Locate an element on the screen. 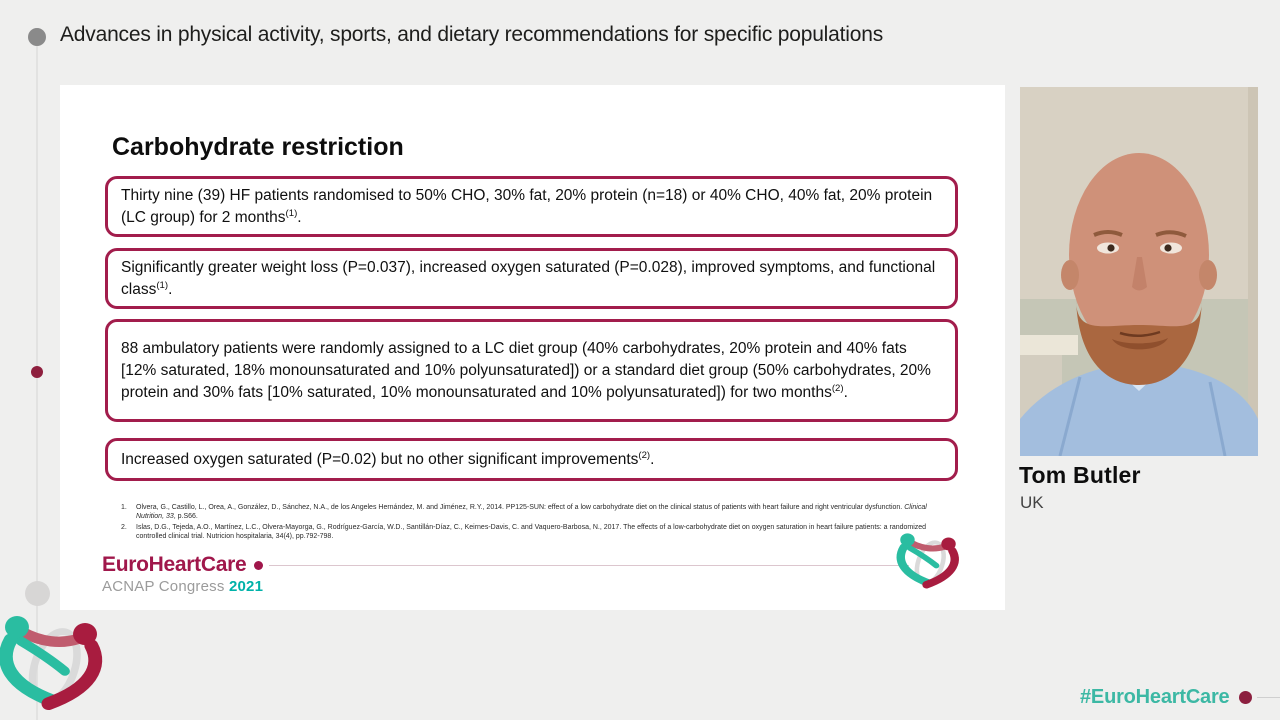 The image size is (1280, 720). slide-heading: Carbohydrate restriction is located at coordinates (258, 147).